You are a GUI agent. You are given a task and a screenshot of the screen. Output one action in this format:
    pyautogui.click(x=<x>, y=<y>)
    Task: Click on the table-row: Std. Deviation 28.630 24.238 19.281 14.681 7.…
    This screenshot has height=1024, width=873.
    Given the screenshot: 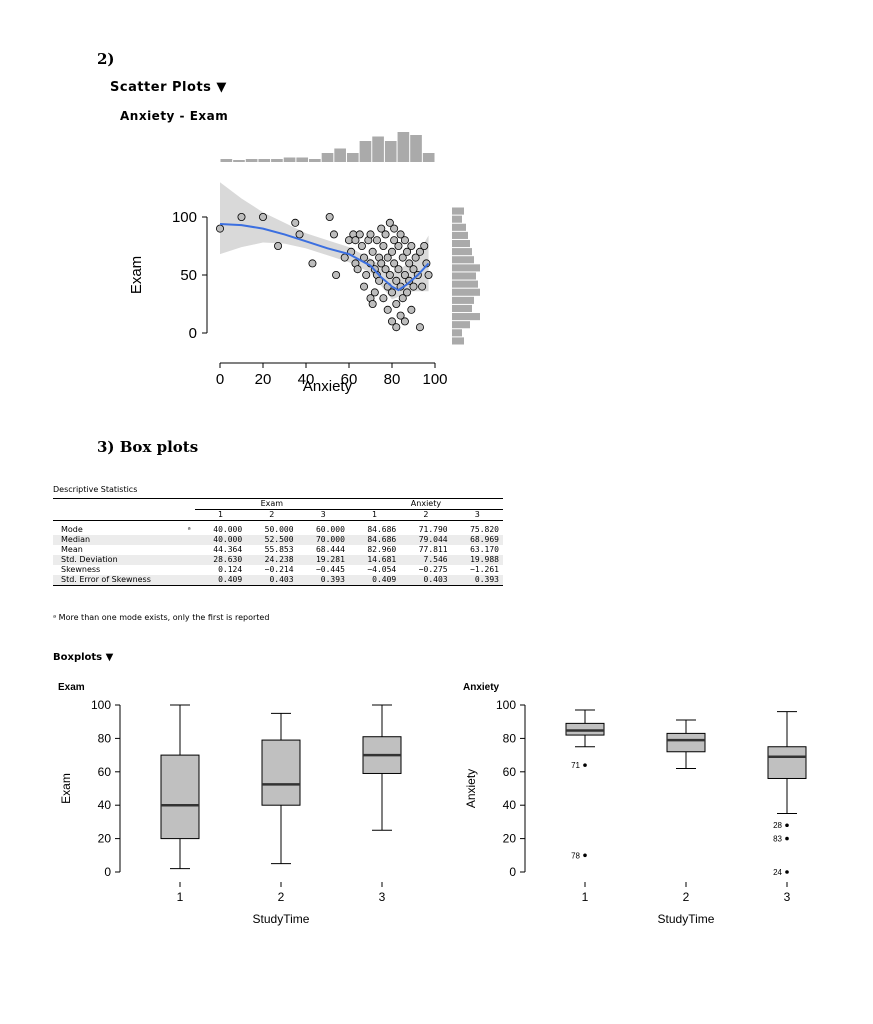 What is the action you would take?
    pyautogui.click(x=278, y=560)
    